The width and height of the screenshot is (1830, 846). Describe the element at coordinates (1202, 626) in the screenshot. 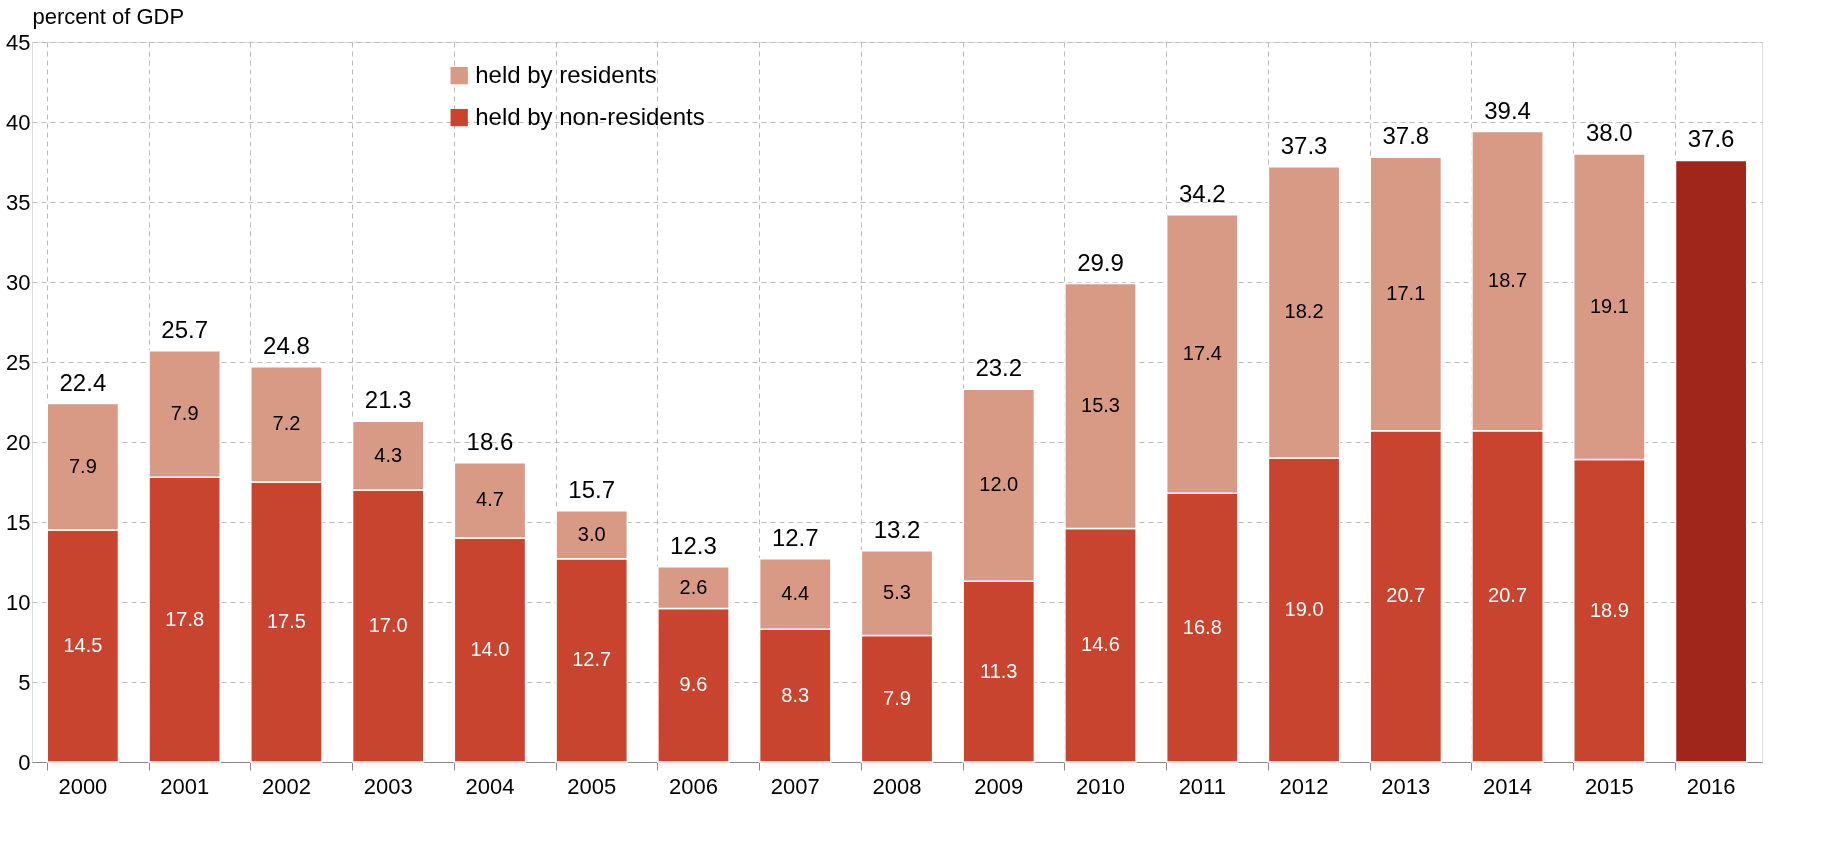

I see `data-label: 16.8` at that location.